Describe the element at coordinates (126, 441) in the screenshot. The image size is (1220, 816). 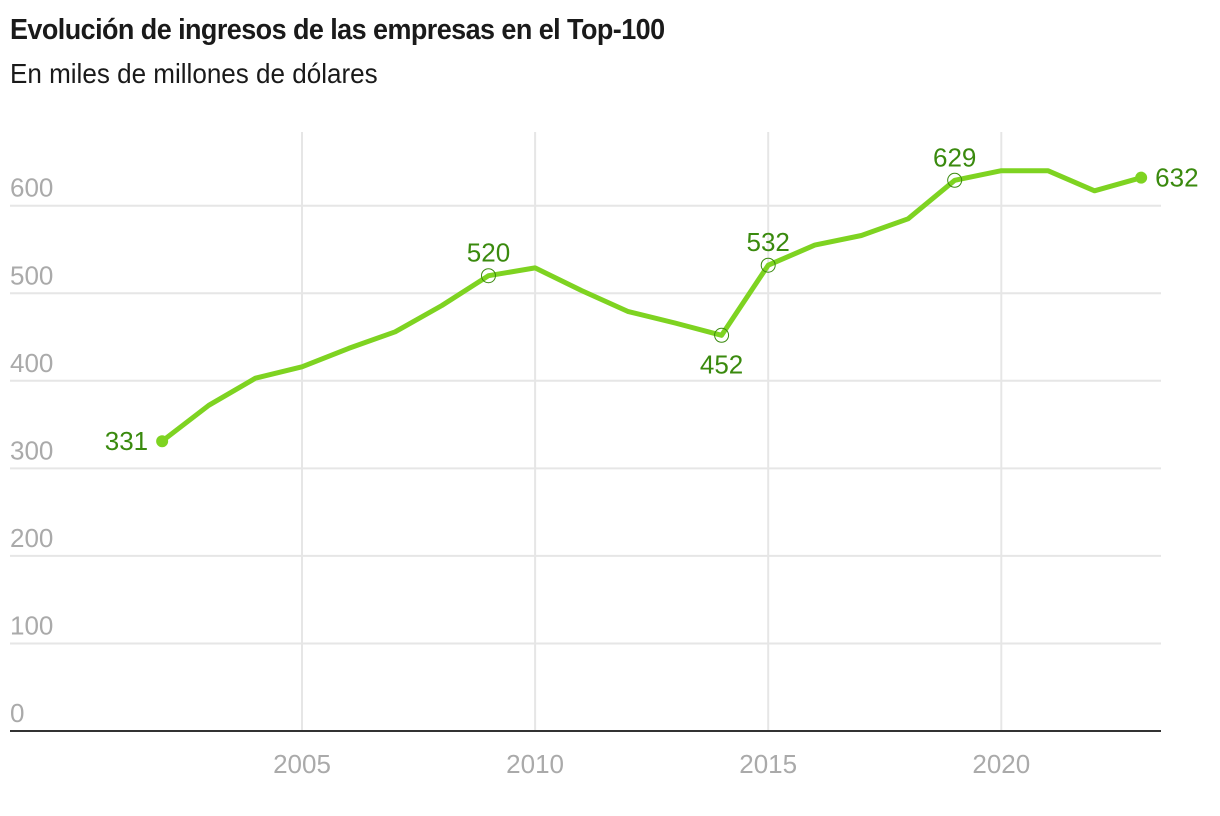
I see `data-label: 331` at that location.